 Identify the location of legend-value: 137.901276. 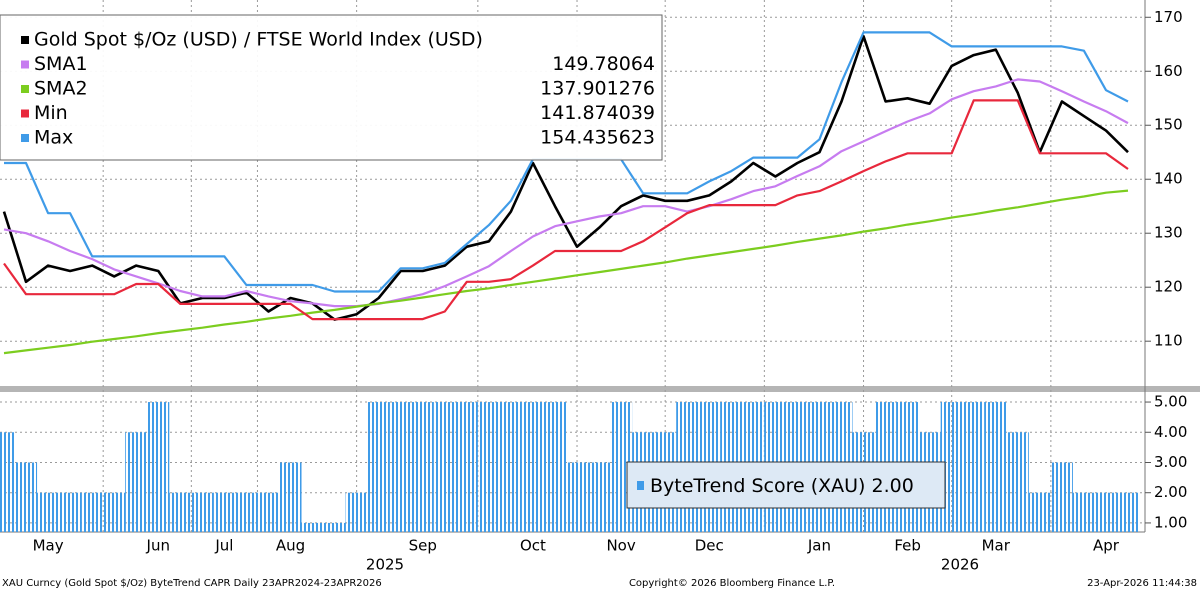
(597, 89).